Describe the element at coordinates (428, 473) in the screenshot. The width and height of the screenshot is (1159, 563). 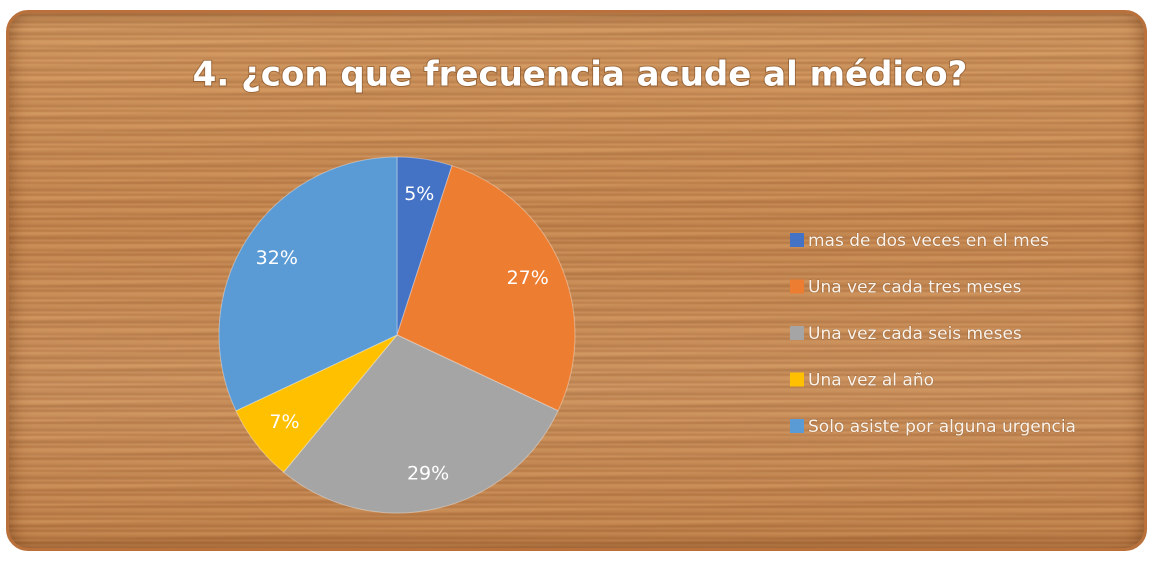
I see `data-label: 29%` at that location.